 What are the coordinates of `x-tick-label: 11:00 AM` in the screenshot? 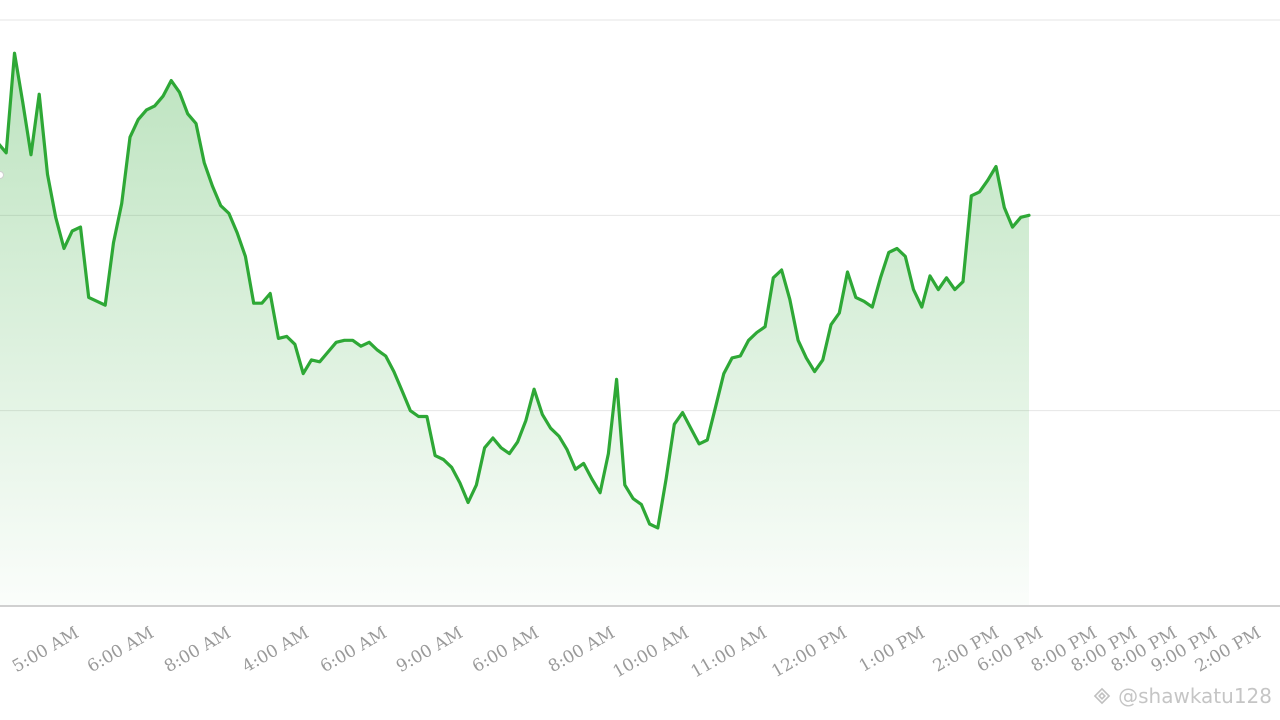 It's located at (729, 652).